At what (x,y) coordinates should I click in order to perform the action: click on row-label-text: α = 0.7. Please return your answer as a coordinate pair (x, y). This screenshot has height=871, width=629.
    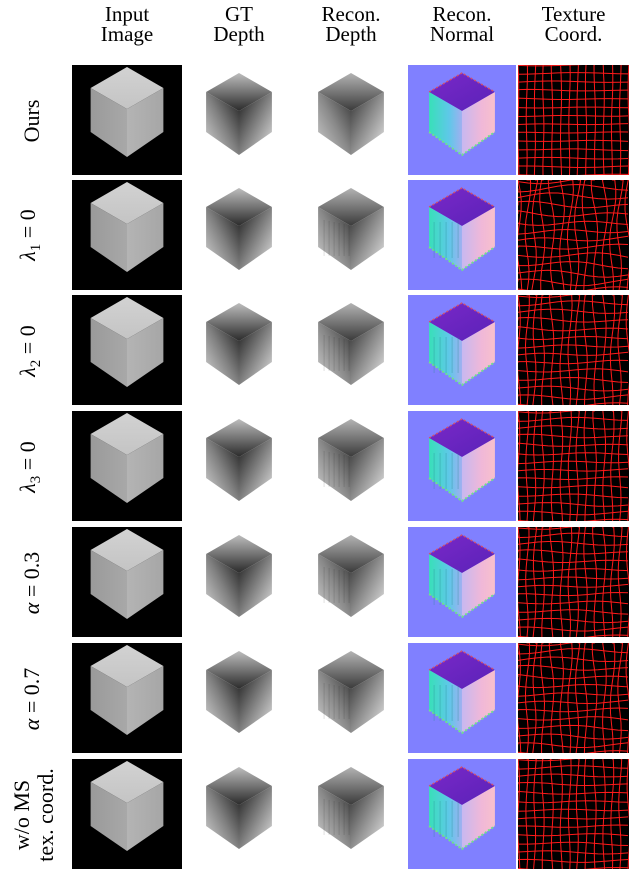
    Looking at the image, I should click on (31, 698).